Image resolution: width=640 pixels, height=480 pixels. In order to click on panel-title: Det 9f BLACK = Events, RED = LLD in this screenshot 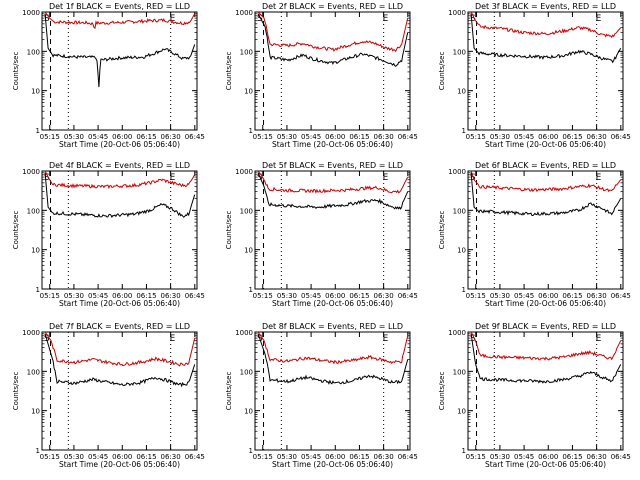, I will do `click(545, 326)`.